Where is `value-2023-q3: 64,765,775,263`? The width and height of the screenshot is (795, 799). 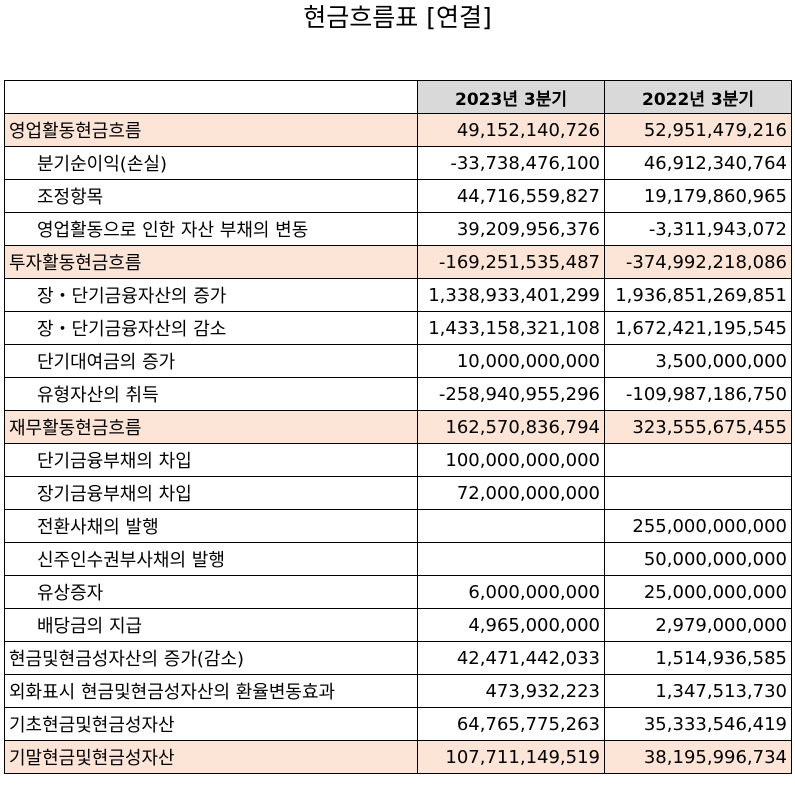 value-2023-q3: 64,765,775,263 is located at coordinates (511, 724).